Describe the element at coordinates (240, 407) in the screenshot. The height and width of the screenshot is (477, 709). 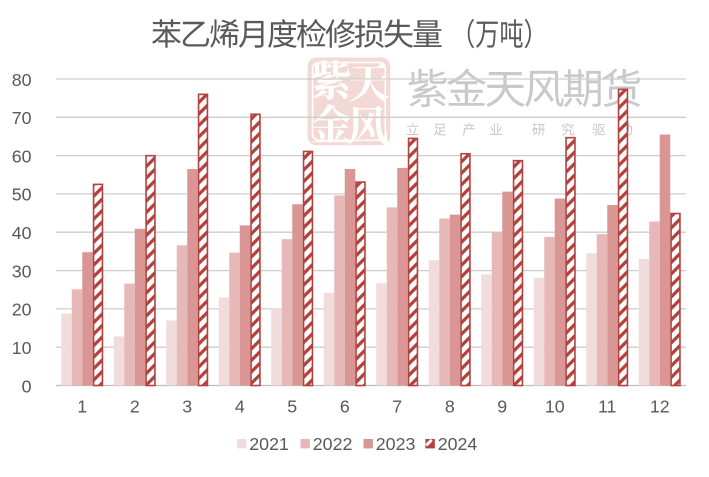
I see `svg-text: 4` at that location.